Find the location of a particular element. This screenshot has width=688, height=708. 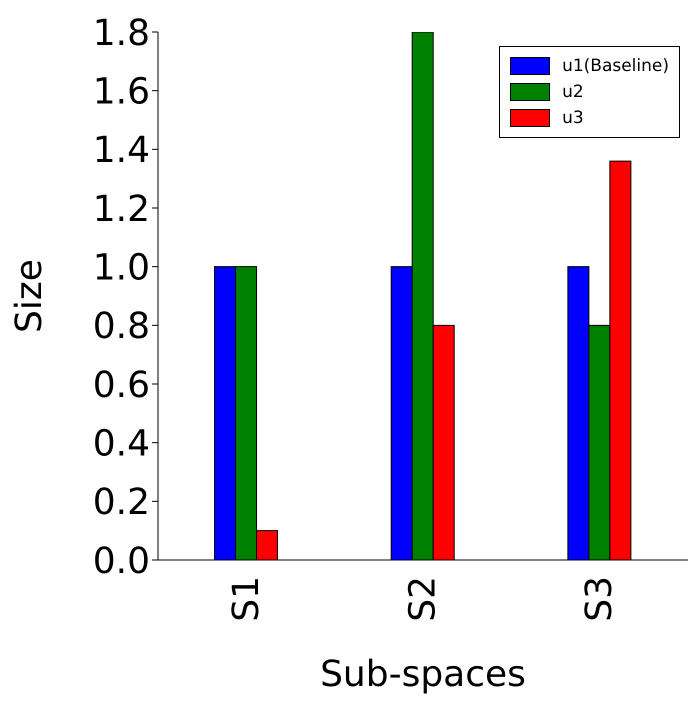

y-tick-label: 1.4 is located at coordinates (121, 151).